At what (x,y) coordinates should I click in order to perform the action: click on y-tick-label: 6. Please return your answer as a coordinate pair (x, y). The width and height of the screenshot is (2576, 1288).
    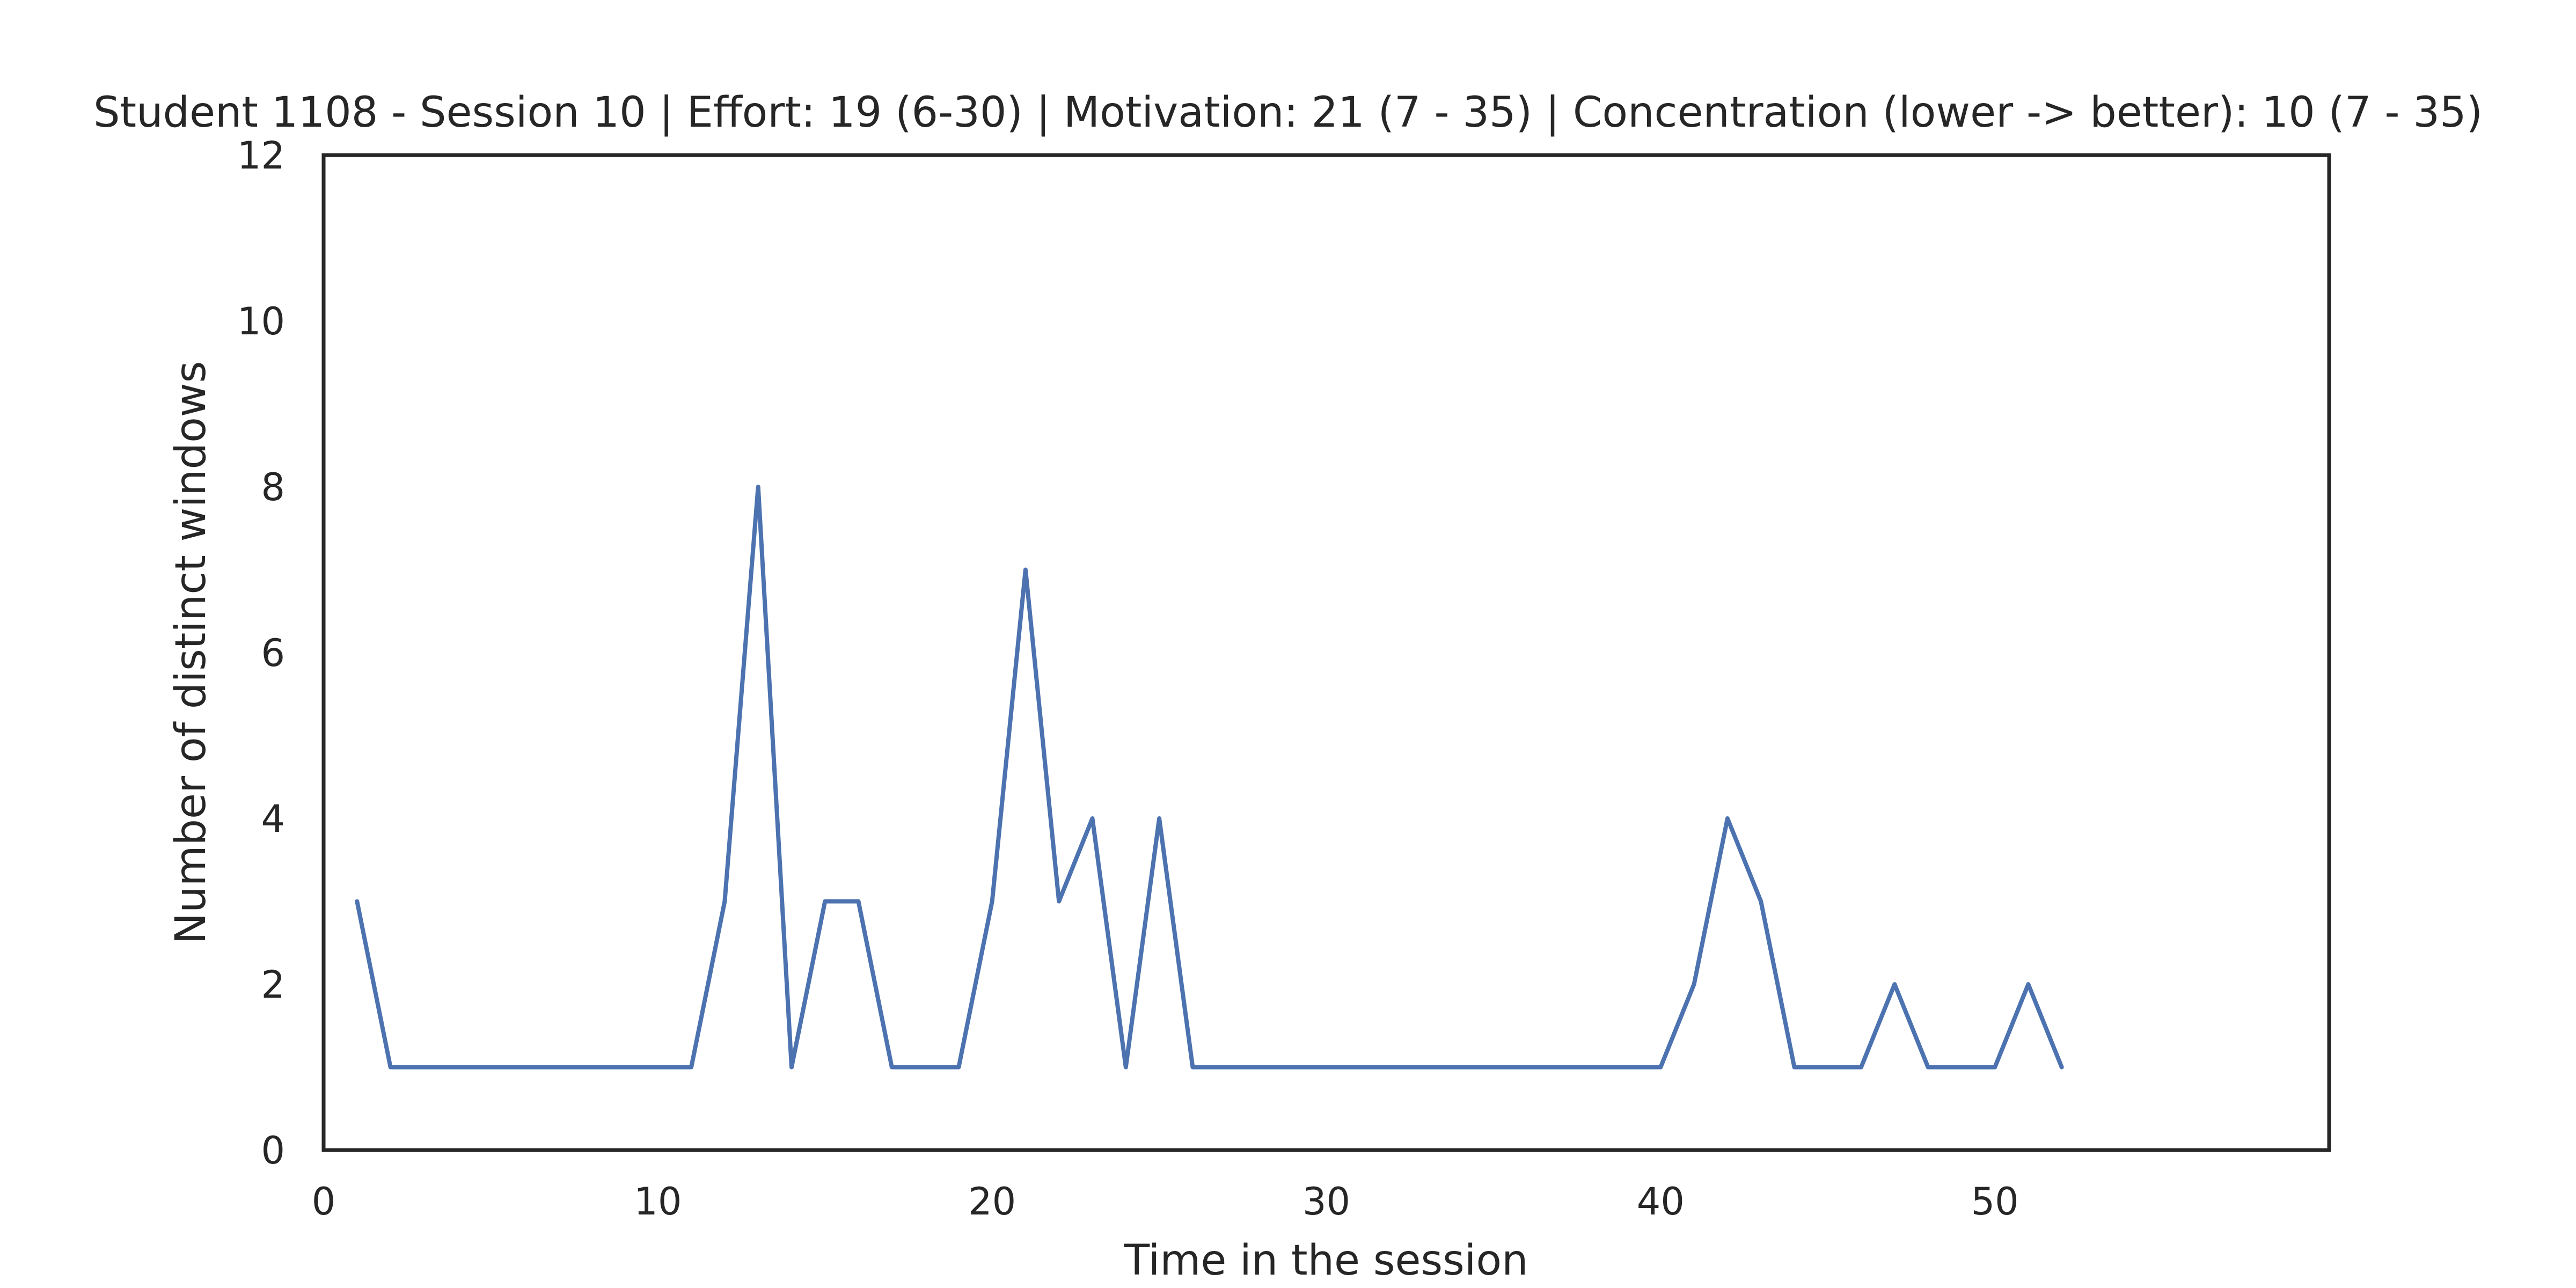
    Looking at the image, I should click on (273, 653).